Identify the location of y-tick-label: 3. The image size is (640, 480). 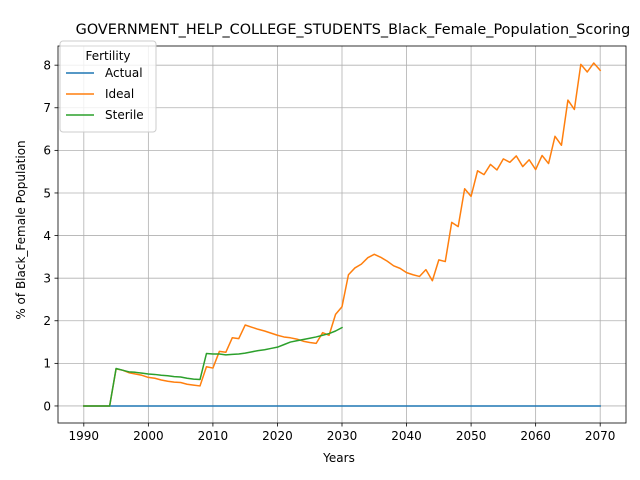
(47, 278).